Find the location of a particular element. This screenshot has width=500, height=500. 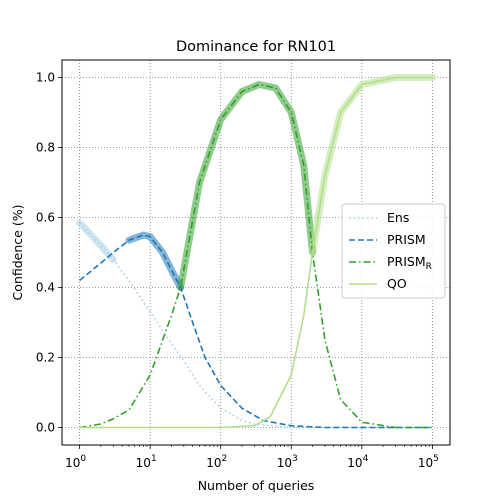

x-tick-label: 10¹ is located at coordinates (146, 462).